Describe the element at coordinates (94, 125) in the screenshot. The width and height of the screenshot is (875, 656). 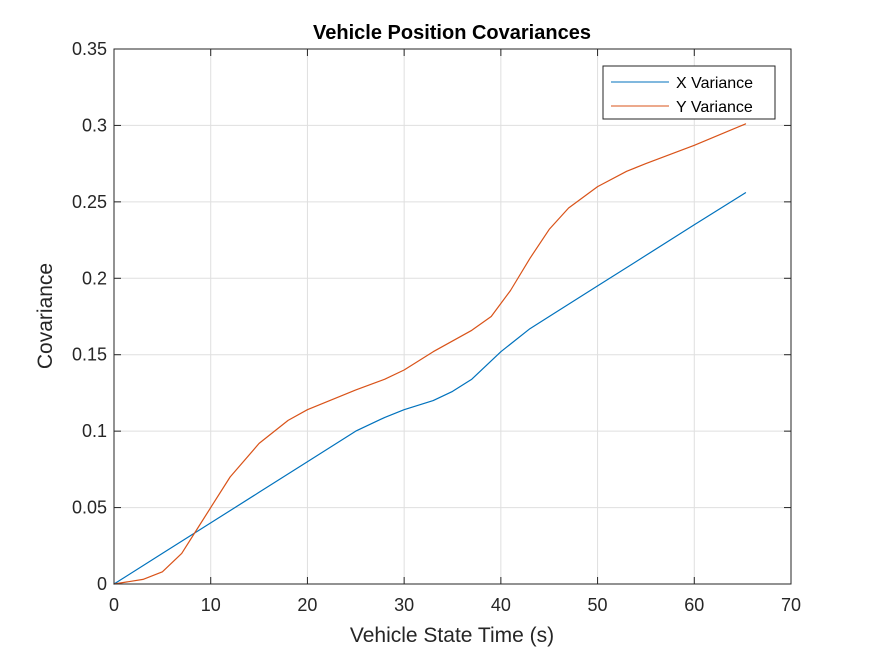
I see `y-tick-label: 0.3` at that location.